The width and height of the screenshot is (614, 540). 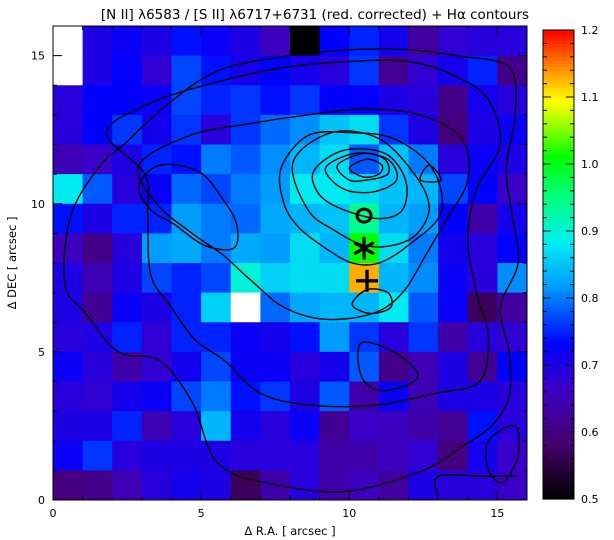 What do you see at coordinates (12, 263) in the screenshot?
I see `y-axis-label: Δ DEC [ arcsec ]` at bounding box center [12, 263].